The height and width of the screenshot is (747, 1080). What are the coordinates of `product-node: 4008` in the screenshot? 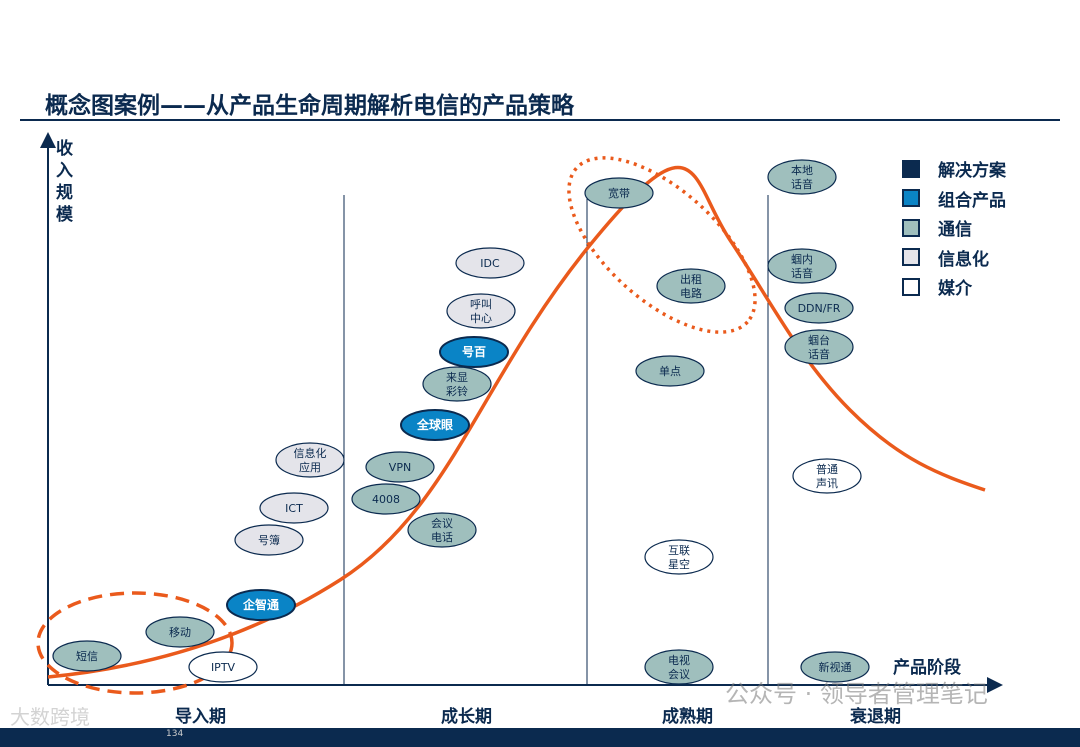 It's located at (386, 499).